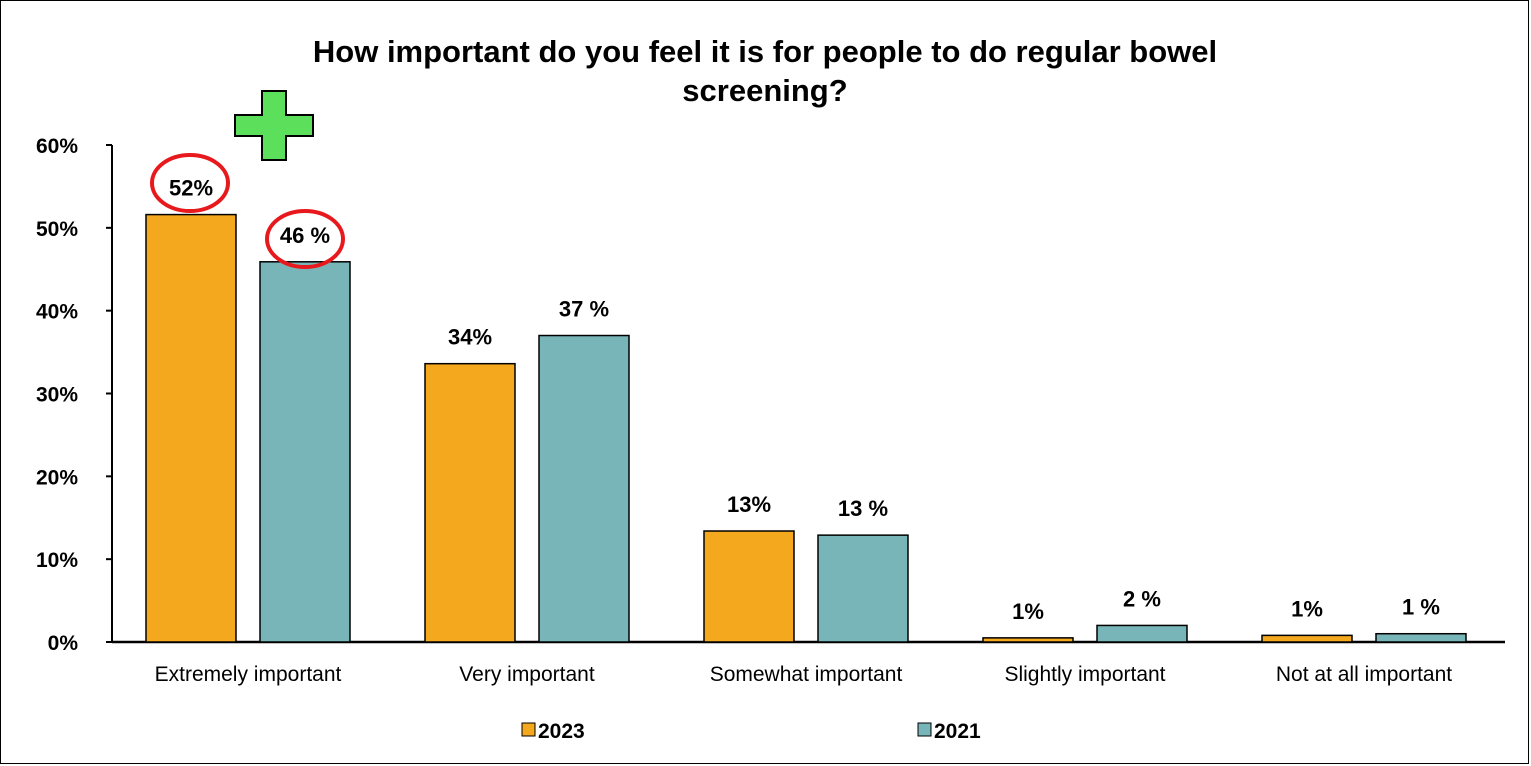  I want to click on legend-label: 2021, so click(957, 731).